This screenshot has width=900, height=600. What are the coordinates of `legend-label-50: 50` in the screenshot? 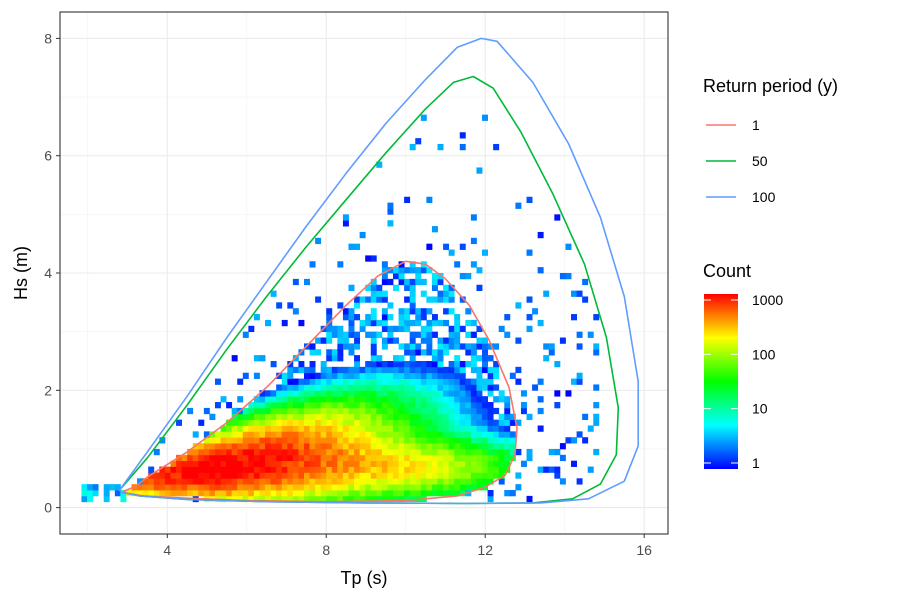 It's located at (760, 161).